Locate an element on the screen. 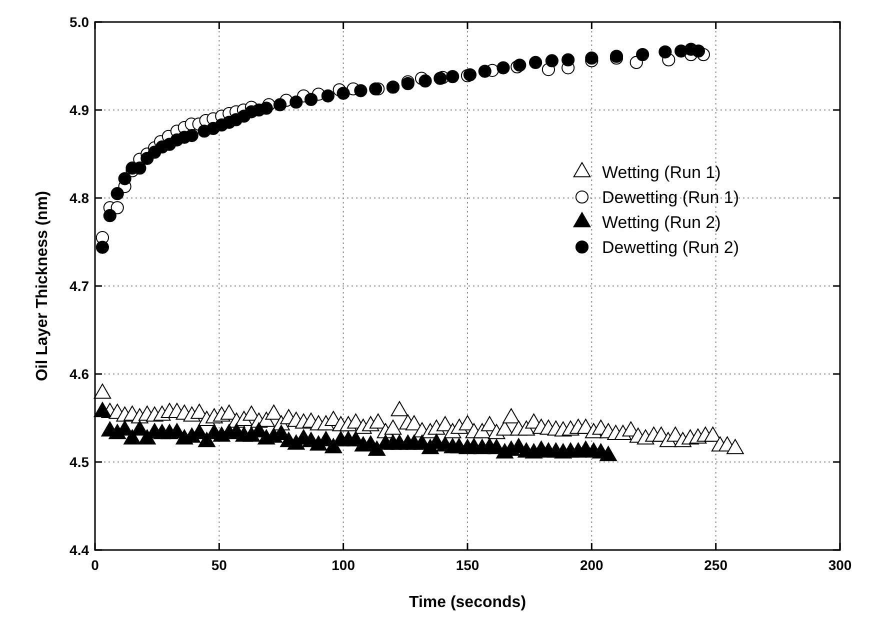 The height and width of the screenshot is (635, 878). y-tick-label: 4.9 is located at coordinates (80, 110).